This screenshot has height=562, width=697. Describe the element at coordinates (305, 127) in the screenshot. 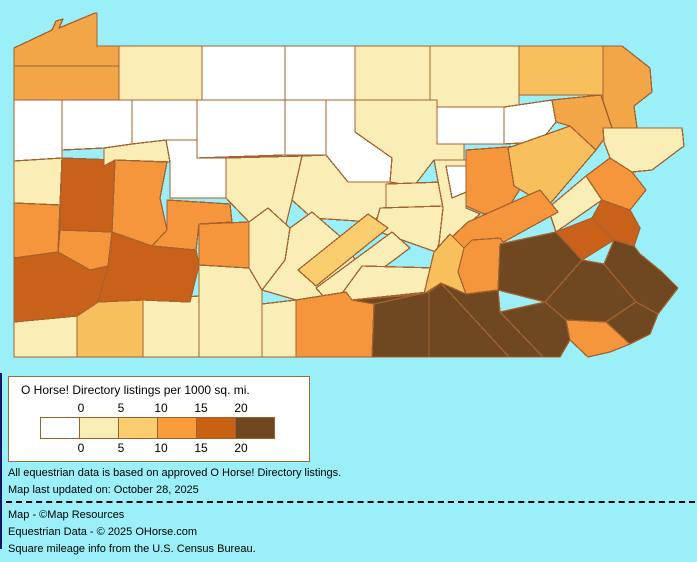

I see `county-cameron` at that location.